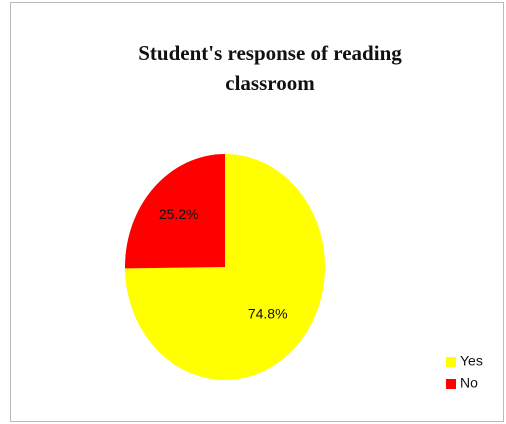 The height and width of the screenshot is (424, 506). I want to click on legend-label: Yes, so click(471, 361).